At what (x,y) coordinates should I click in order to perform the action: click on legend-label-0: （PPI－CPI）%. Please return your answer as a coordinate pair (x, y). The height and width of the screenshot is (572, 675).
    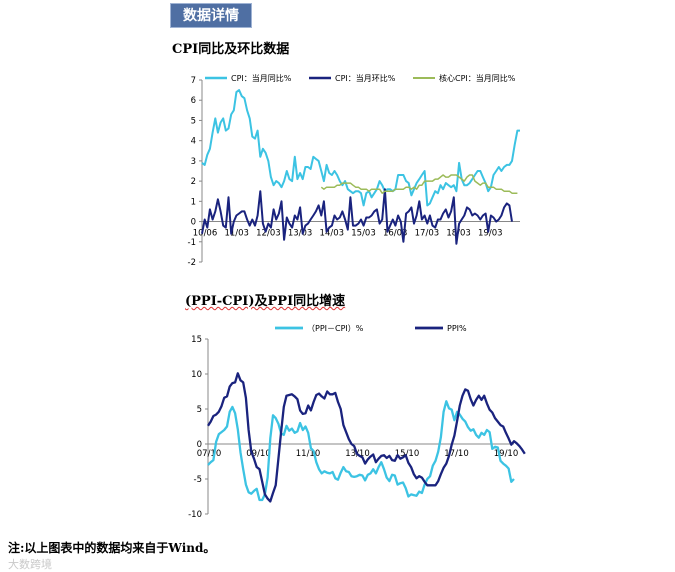
    Looking at the image, I should click on (335, 328).